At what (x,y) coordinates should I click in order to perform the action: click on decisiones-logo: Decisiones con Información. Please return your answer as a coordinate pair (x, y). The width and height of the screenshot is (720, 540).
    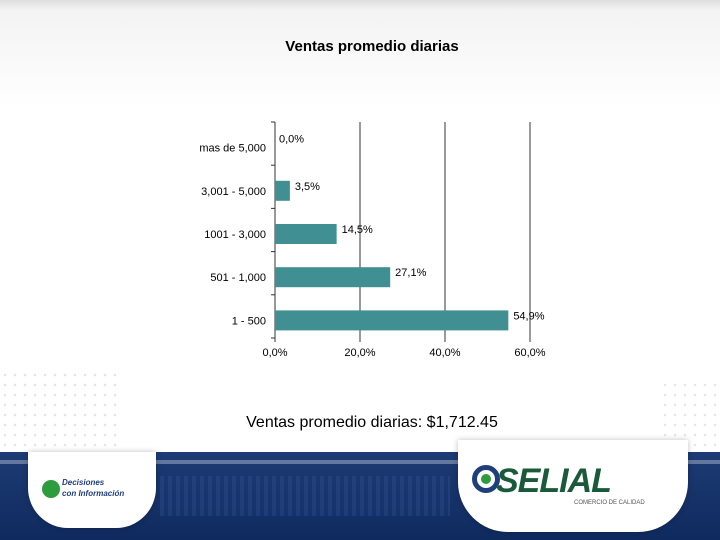
    Looking at the image, I should click on (92, 490).